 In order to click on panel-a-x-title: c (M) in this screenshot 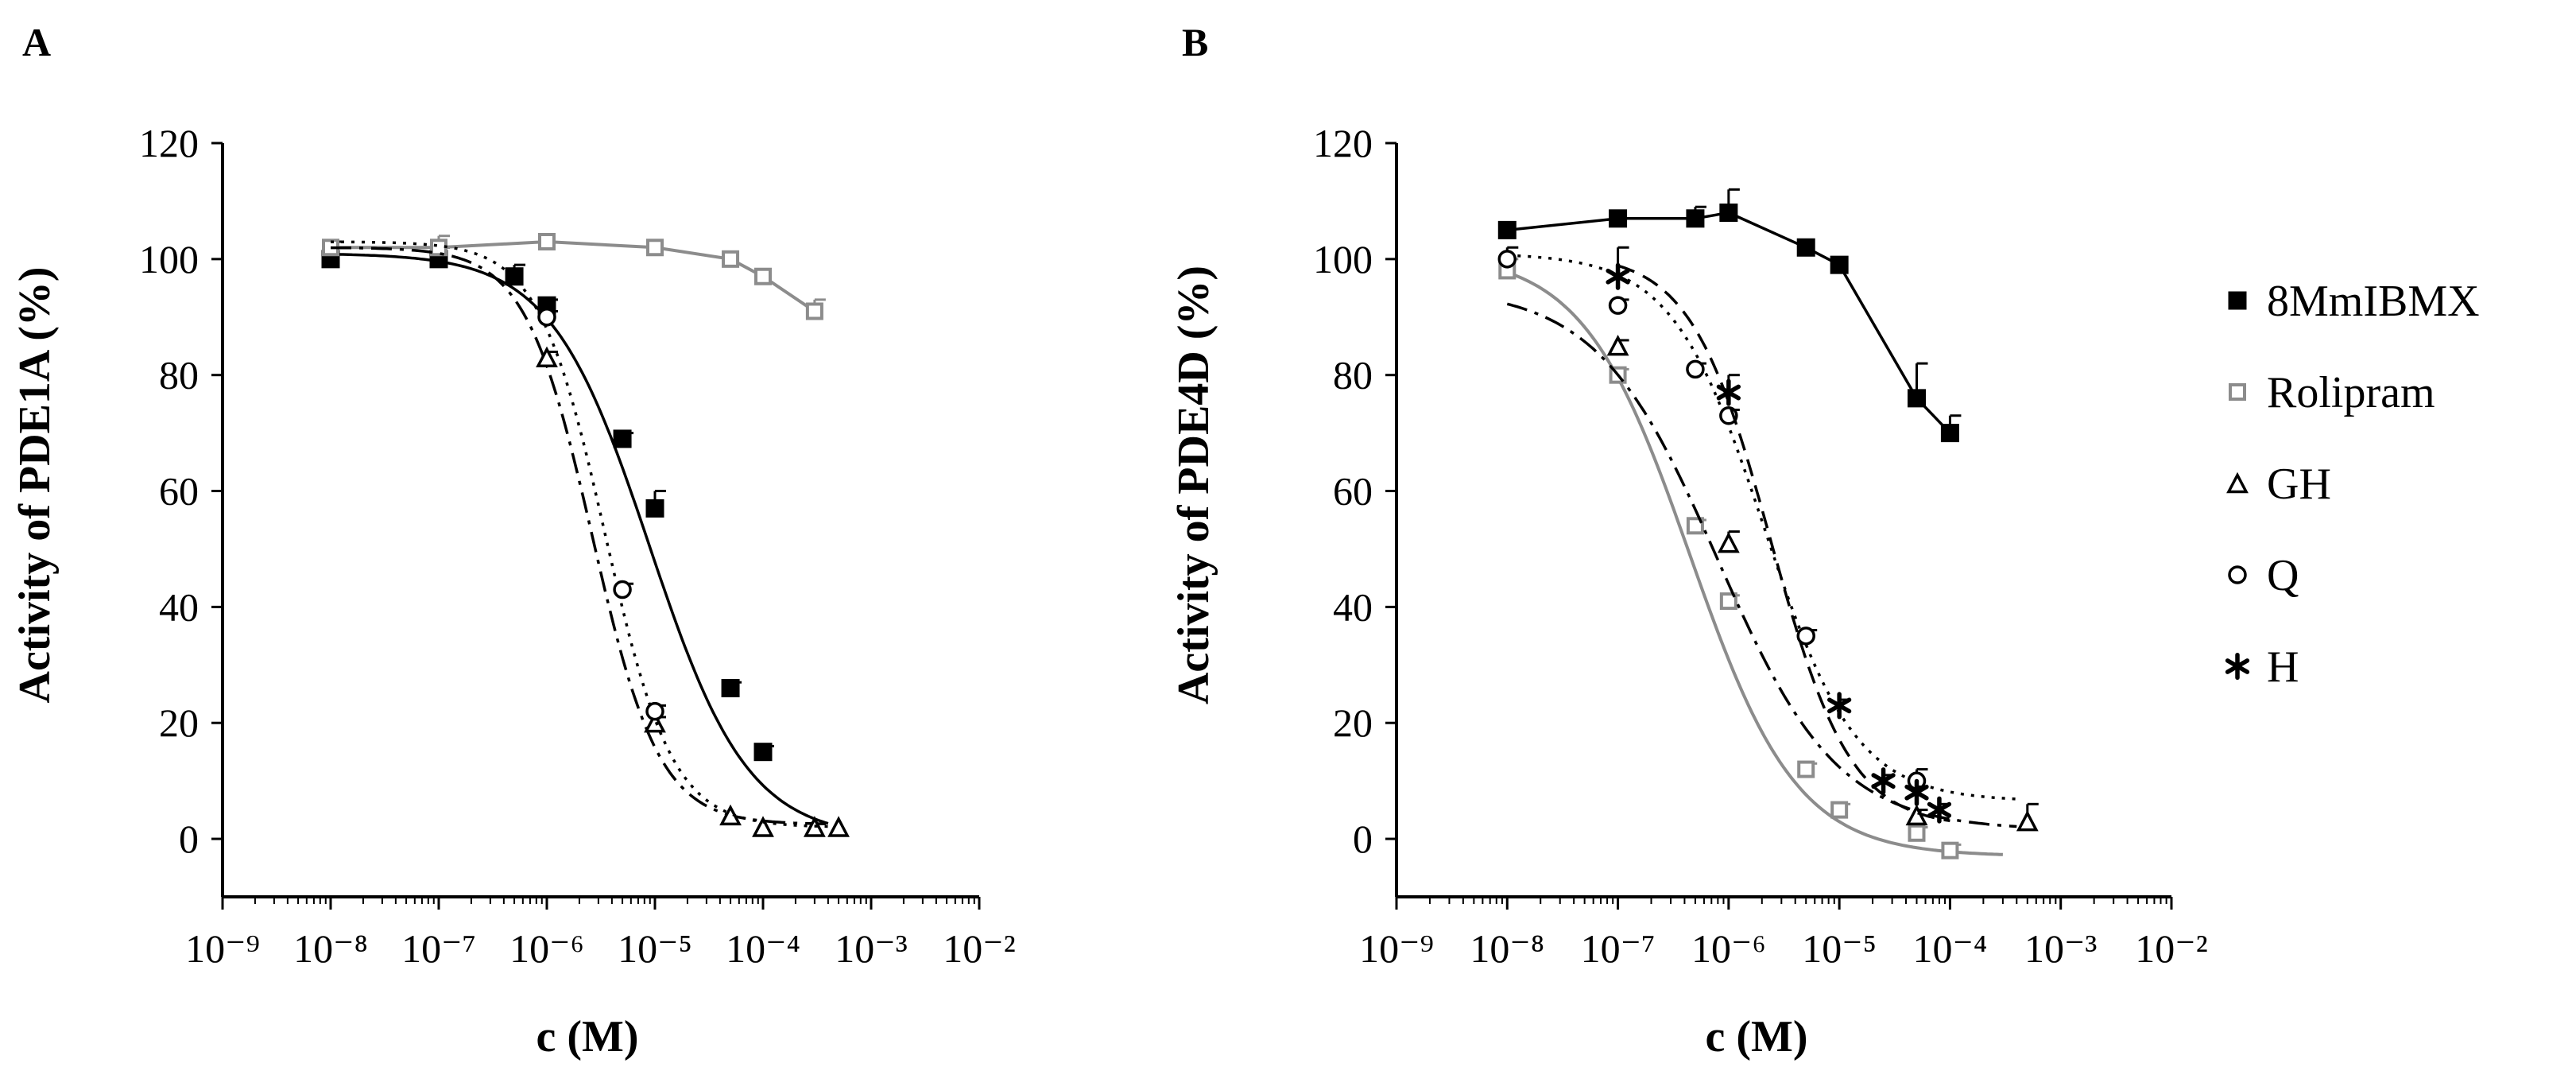, I will do `click(587, 1036)`.